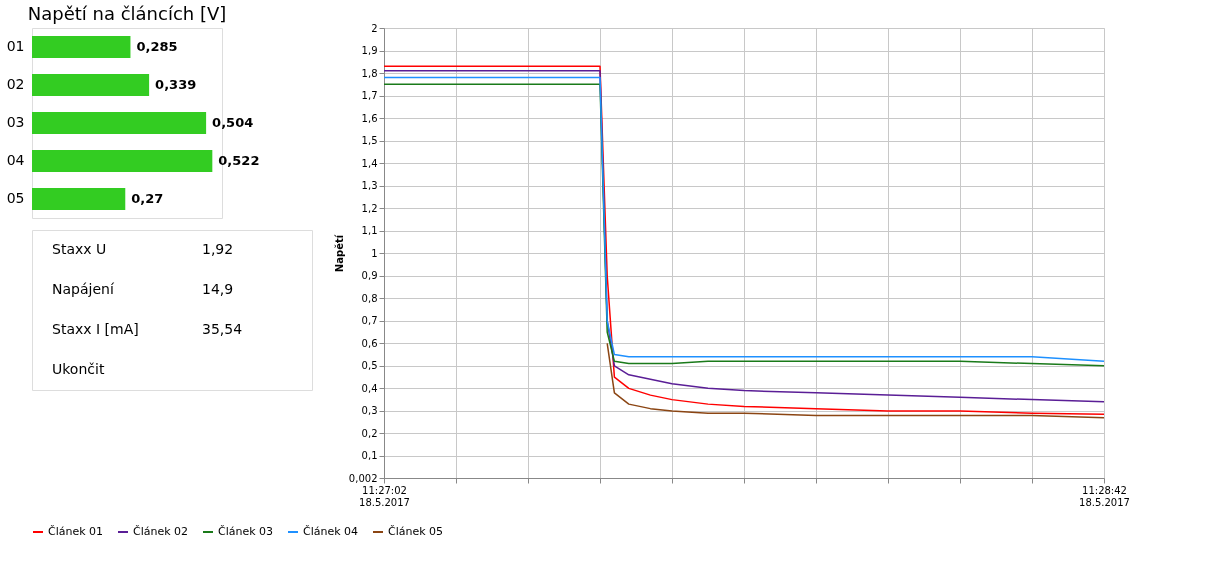  Describe the element at coordinates (339, 253) in the screenshot. I see `y-axis-title: Napětí` at that location.